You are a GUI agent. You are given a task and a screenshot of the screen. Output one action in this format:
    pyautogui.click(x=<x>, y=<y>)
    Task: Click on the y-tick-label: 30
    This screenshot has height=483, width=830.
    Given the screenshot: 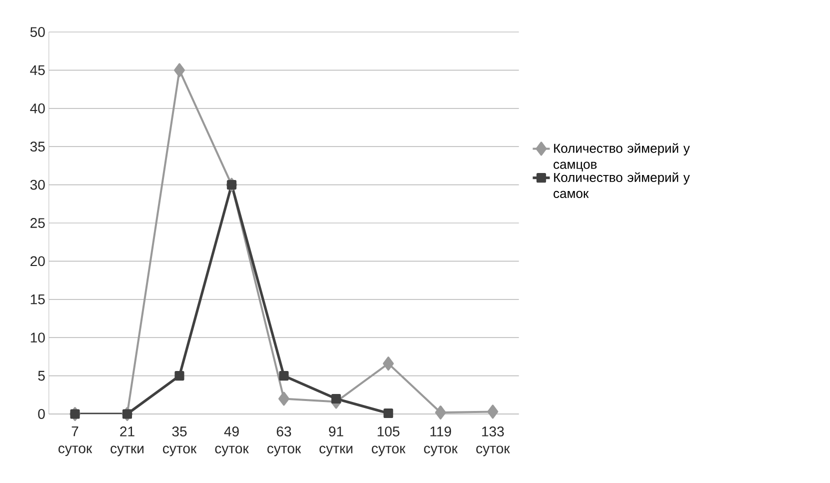 What is the action you would take?
    pyautogui.click(x=37, y=185)
    